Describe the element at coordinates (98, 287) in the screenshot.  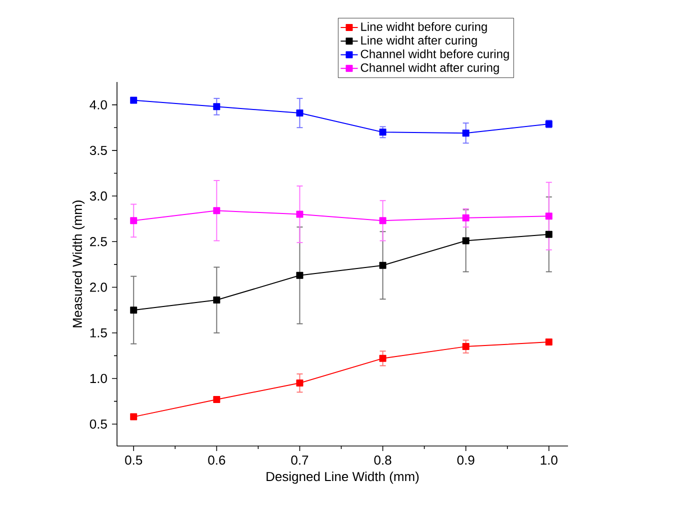
I see `y-tick-label: 2.0` at that location.